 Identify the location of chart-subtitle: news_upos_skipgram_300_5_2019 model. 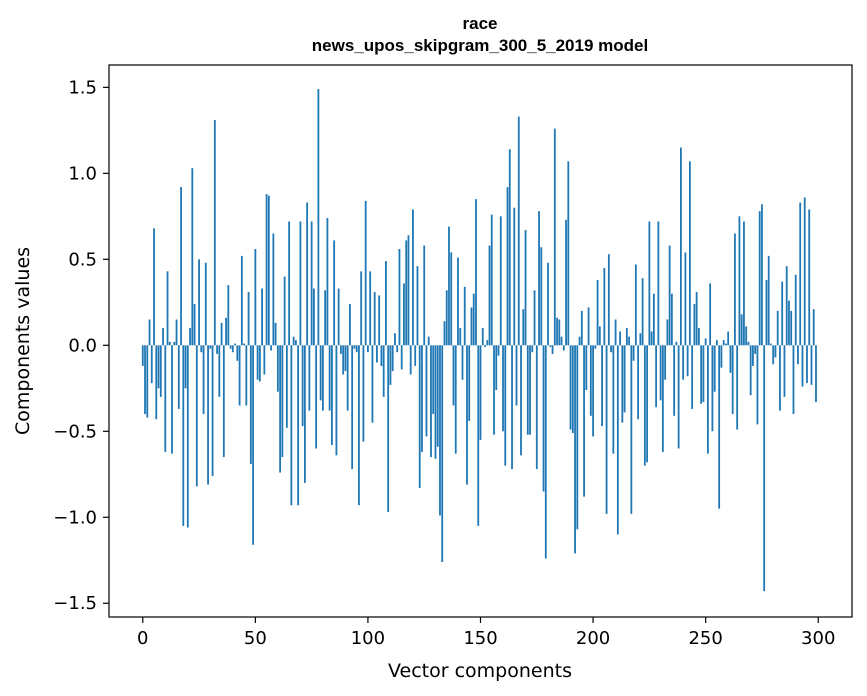
(480, 45).